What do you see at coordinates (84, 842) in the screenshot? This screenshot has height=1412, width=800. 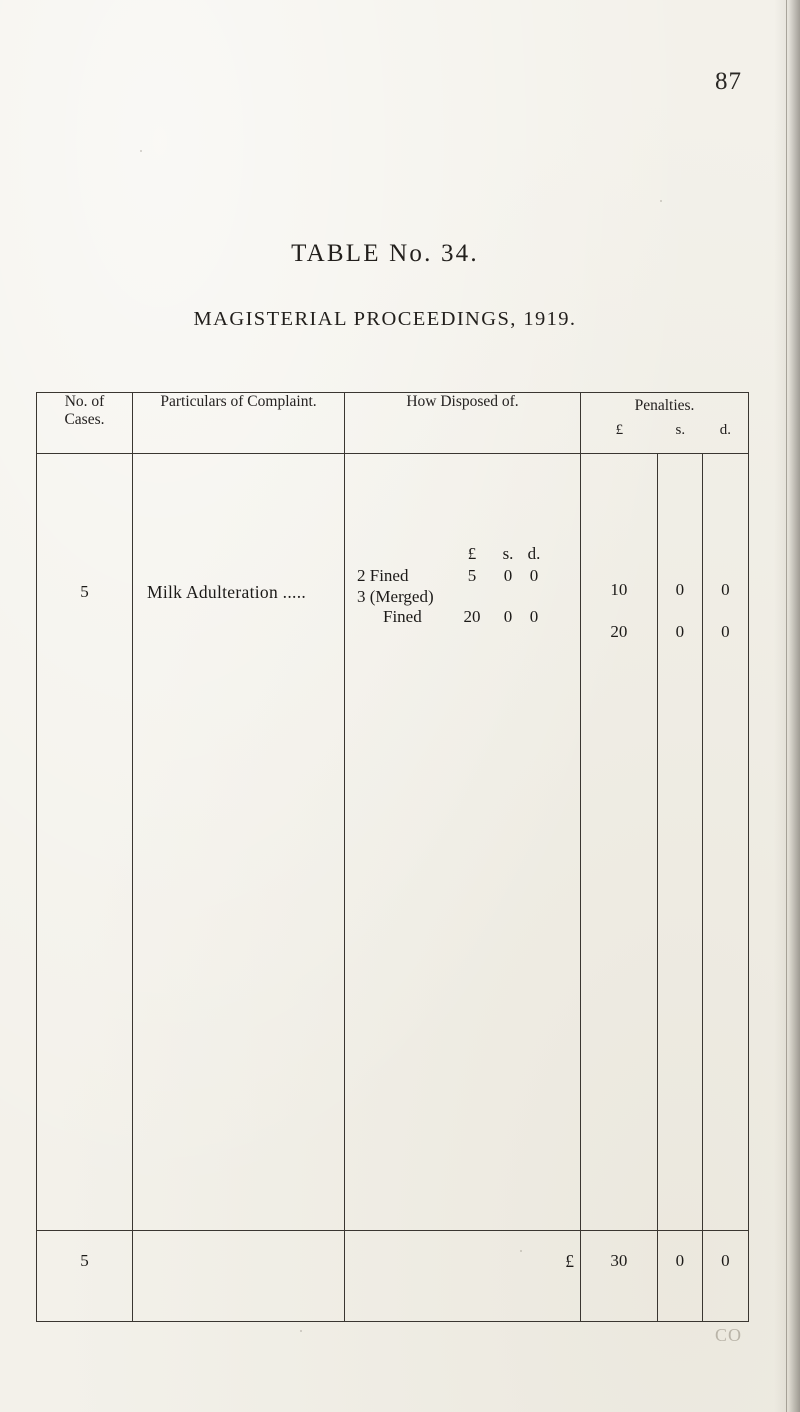 I see `cell-no-of-cases: 5` at bounding box center [84, 842].